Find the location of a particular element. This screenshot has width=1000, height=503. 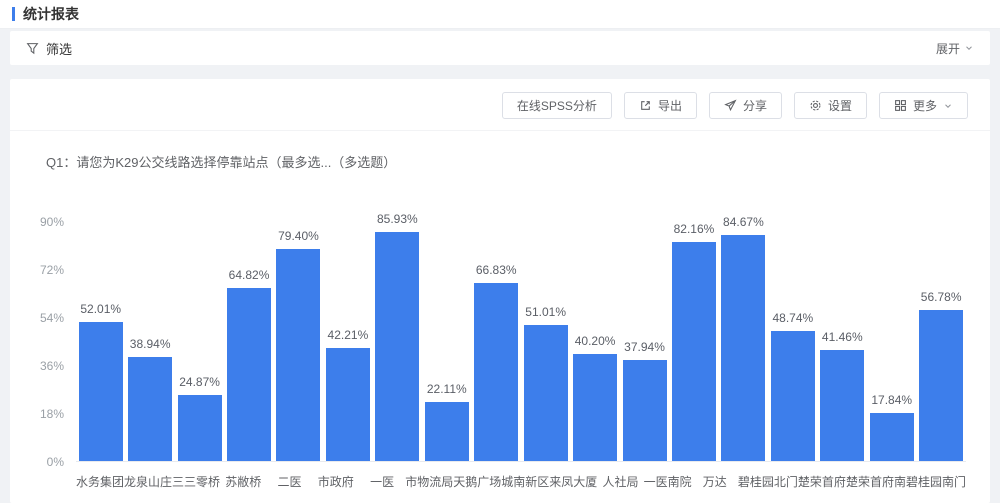

bar-value-label: 24.87% is located at coordinates (199, 381).